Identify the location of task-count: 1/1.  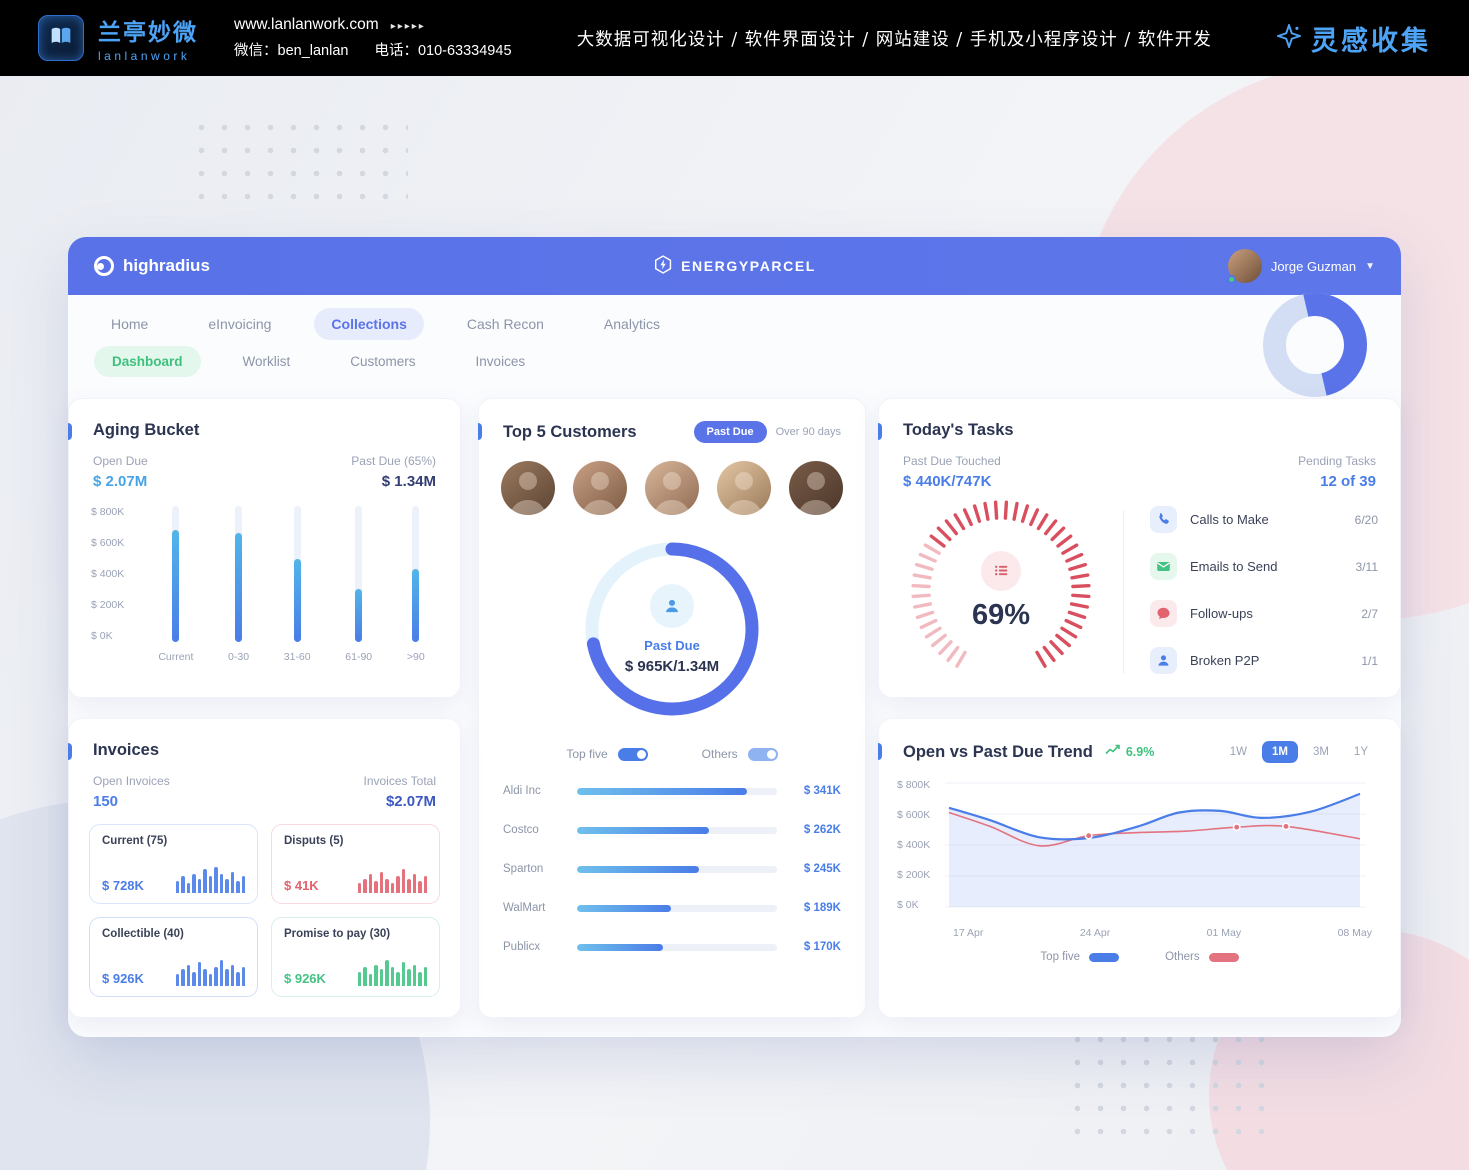
(1369, 660).